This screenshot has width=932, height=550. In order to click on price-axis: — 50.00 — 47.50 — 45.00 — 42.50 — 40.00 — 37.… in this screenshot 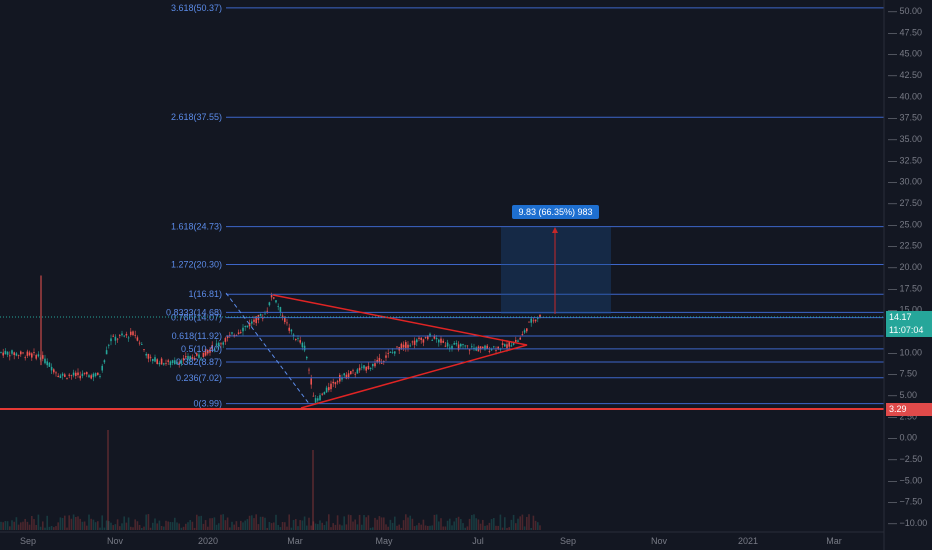, I will do `click(907, 267)`.